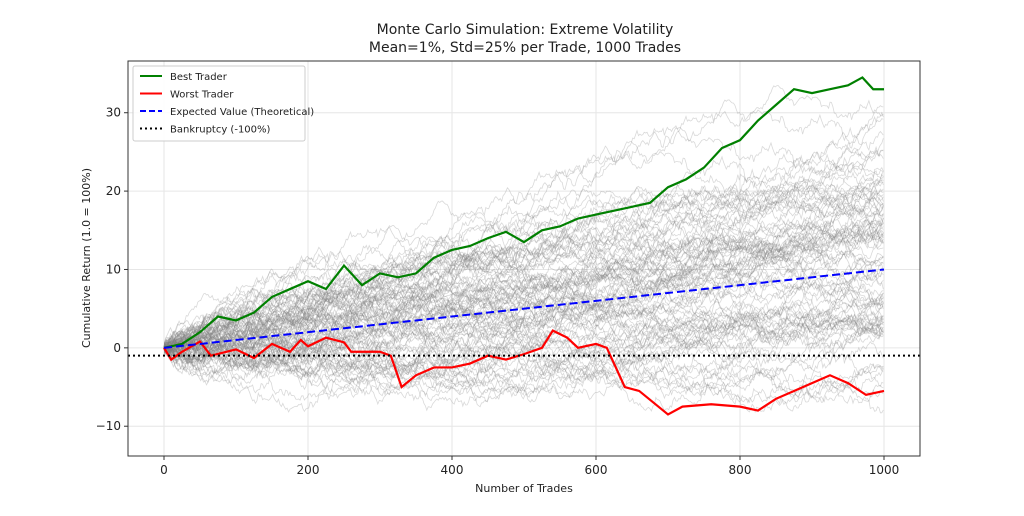 The image size is (1024, 516). Describe the element at coordinates (113, 113) in the screenshot. I see `y-tick-label: 30` at that location.